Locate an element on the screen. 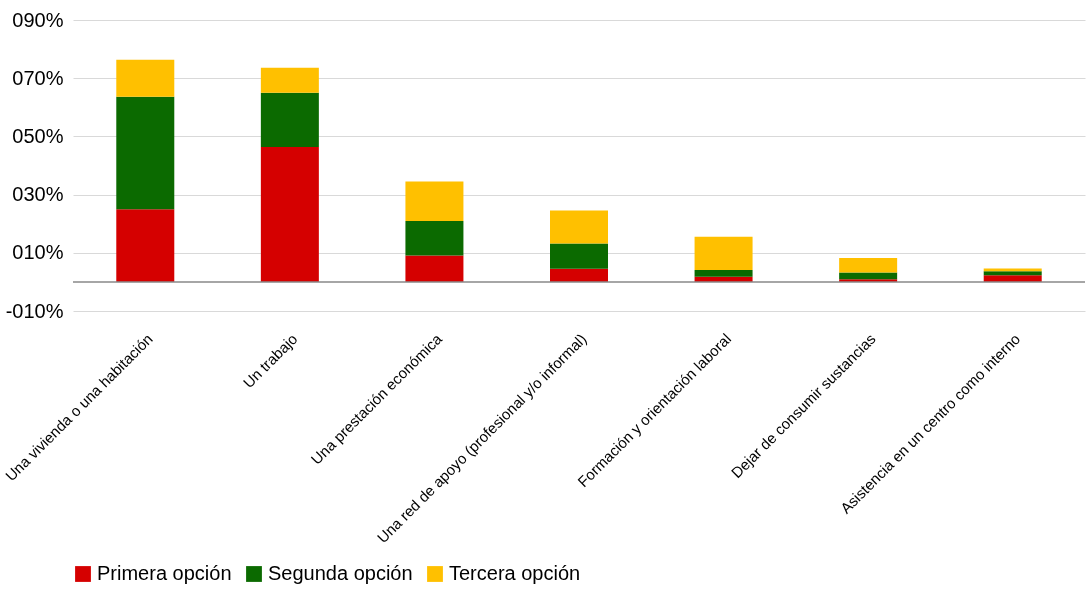 The height and width of the screenshot is (594, 1091). y-tick-label: -010% is located at coordinates (34, 310).